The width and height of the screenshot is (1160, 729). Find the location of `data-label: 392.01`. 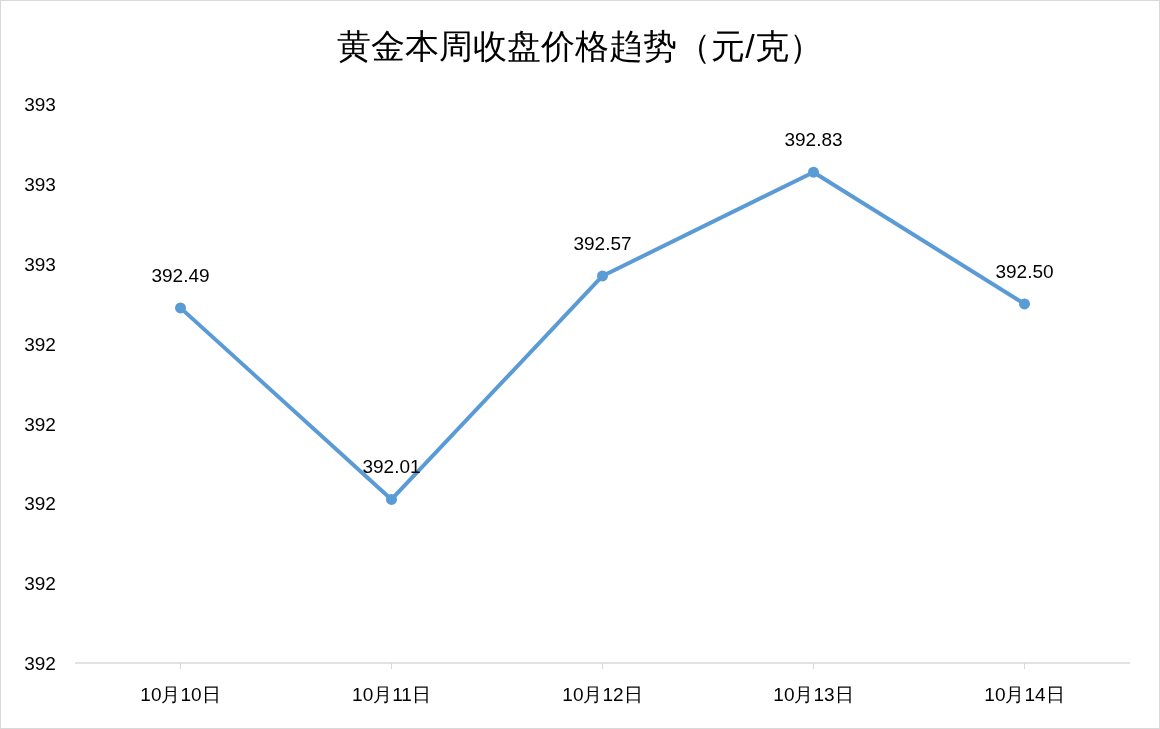

data-label: 392.01 is located at coordinates (391, 467).